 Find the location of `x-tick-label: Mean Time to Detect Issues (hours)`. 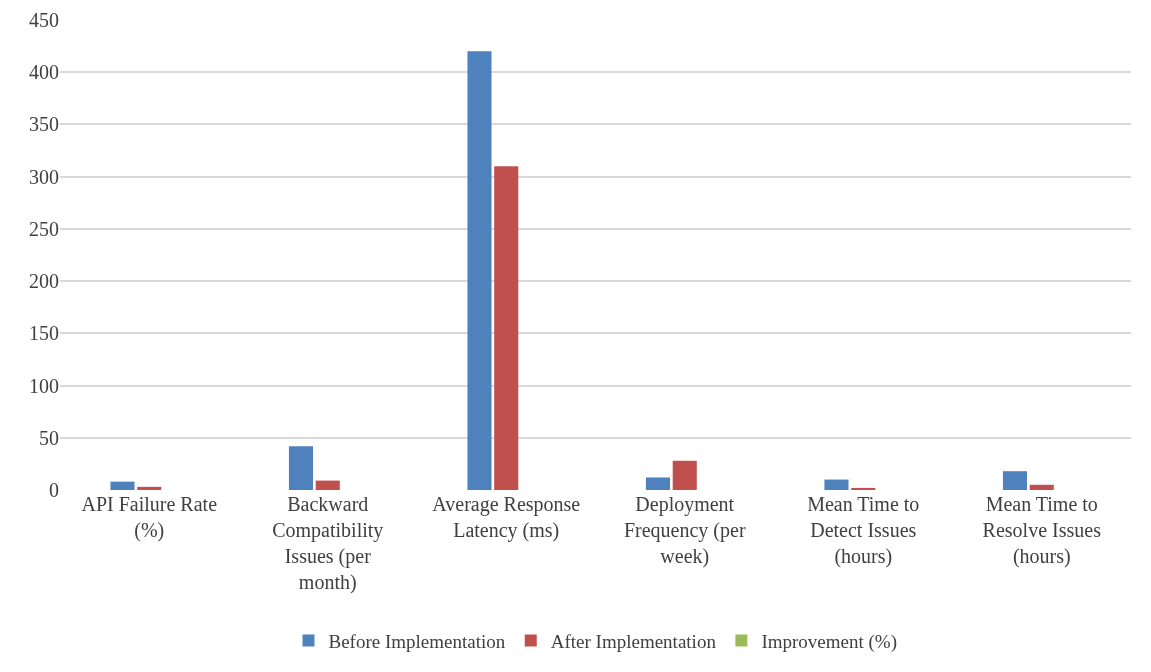

x-tick-label: Mean Time to Detect Issues (hours) is located at coordinates (863, 530).